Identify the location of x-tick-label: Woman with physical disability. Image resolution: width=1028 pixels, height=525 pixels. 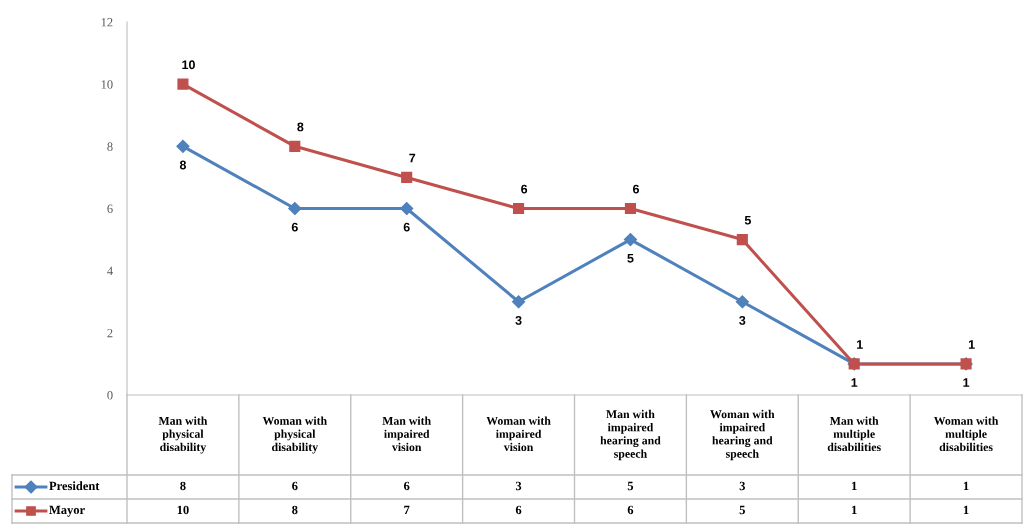
(294, 435).